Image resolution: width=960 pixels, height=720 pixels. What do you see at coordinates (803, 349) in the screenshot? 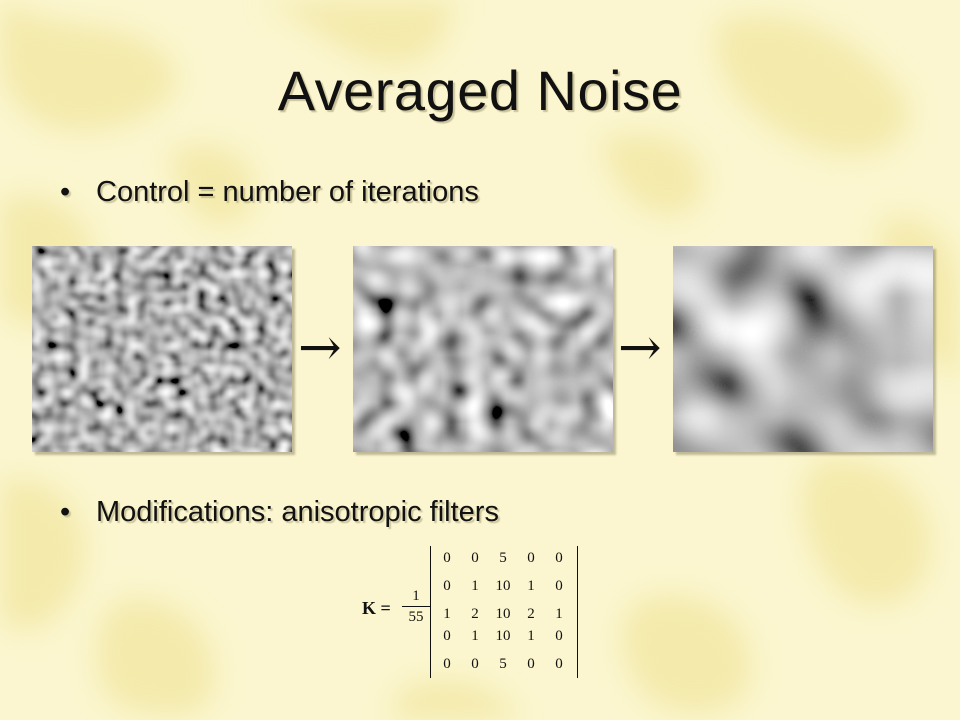
I see `noise-image-smooth` at bounding box center [803, 349].